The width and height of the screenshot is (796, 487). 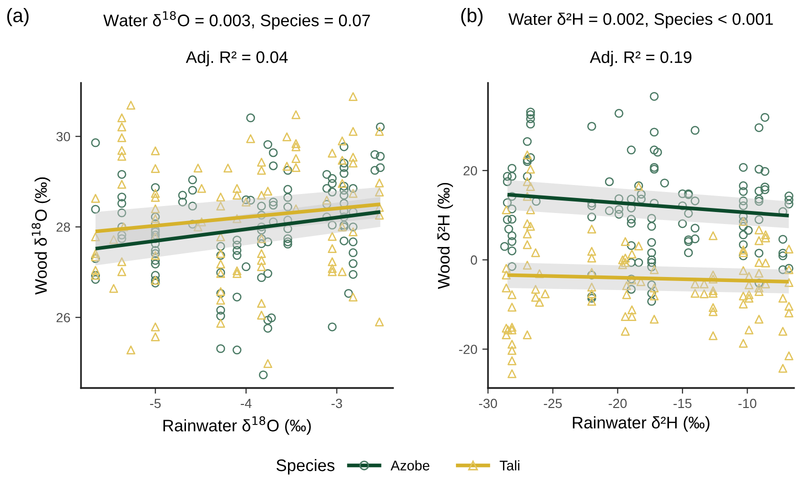 What do you see at coordinates (246, 403) in the screenshot?
I see `x-tick-label: -4` at bounding box center [246, 403].